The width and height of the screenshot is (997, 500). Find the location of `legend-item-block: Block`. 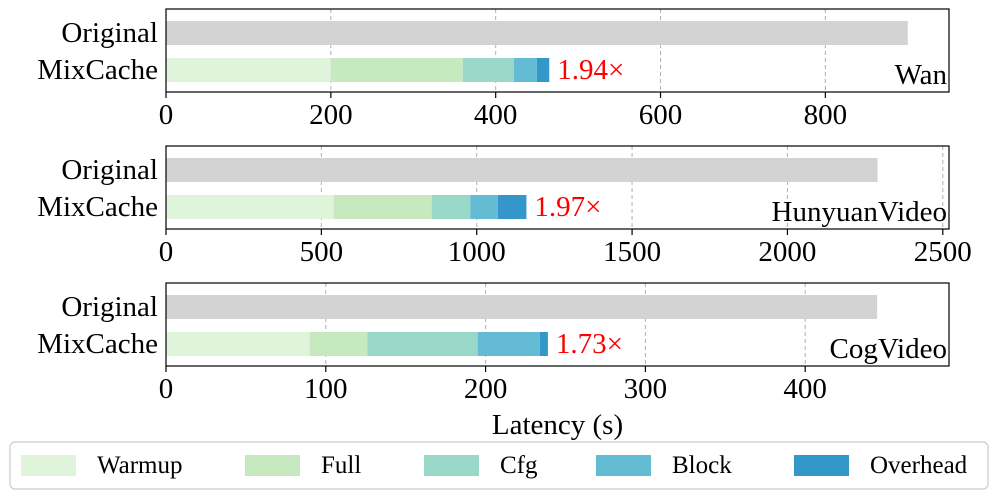

legend-item-block: Block is located at coordinates (664, 465).